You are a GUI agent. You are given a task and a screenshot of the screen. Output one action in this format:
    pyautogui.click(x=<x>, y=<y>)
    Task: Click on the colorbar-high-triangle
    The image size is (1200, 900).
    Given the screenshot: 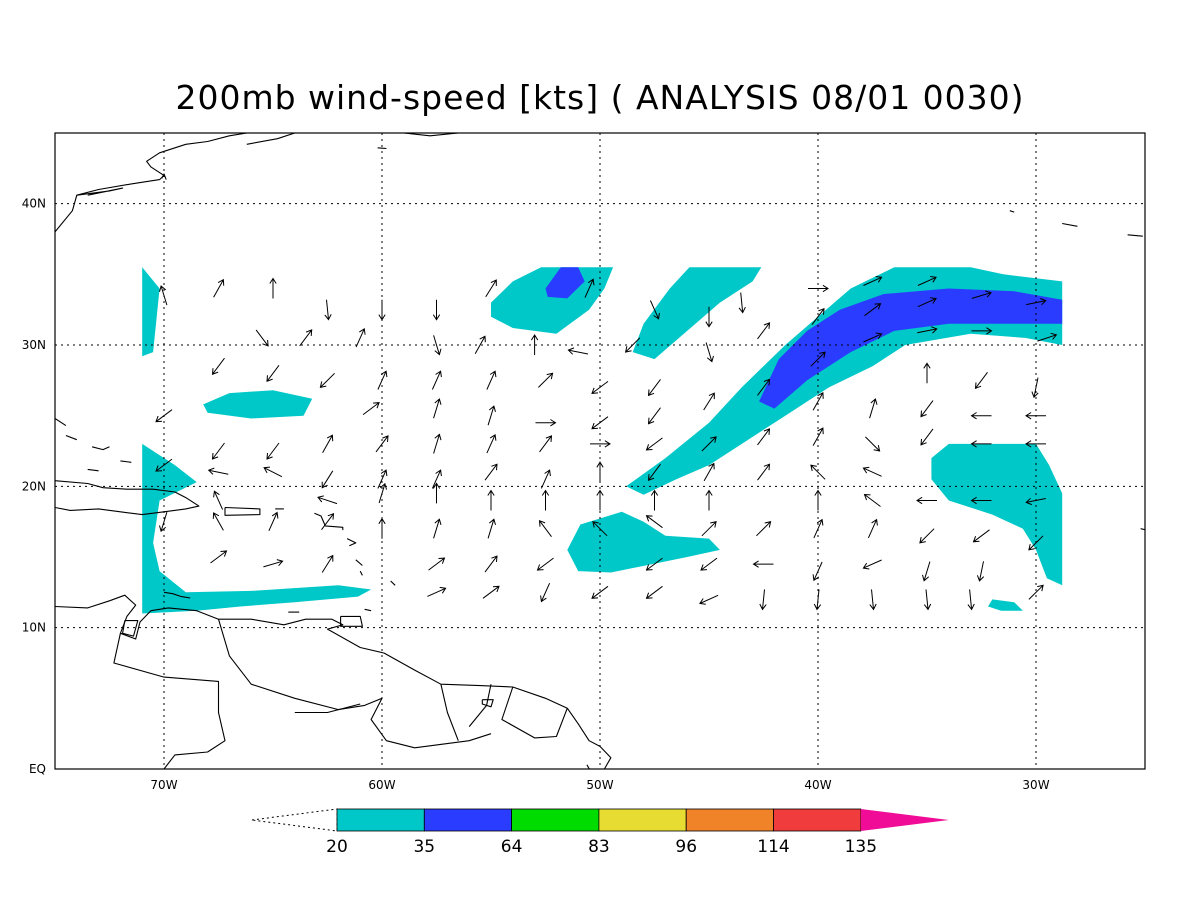 What is the action you would take?
    pyautogui.click(x=904, y=820)
    